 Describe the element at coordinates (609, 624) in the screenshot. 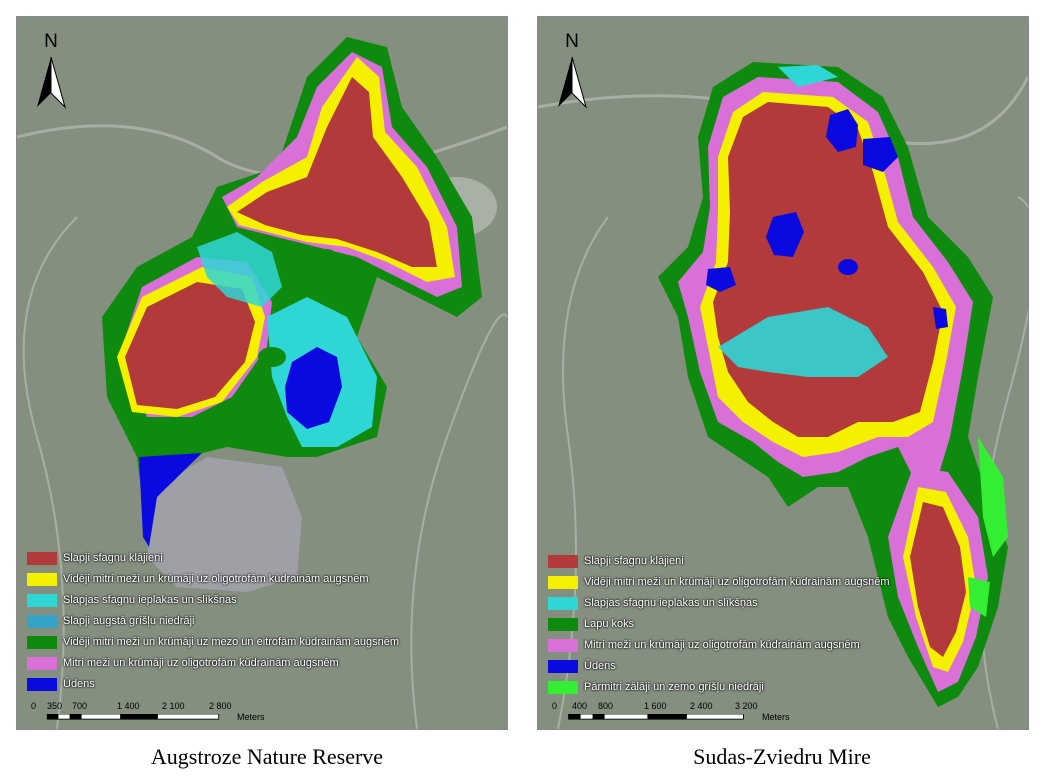

I see `legend-label: Lapu koks` at that location.